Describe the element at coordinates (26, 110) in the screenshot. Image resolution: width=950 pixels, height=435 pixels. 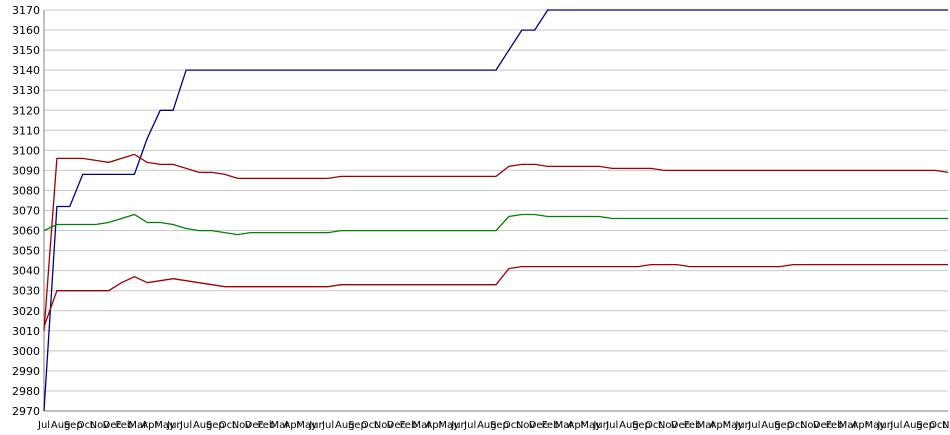
I see `y-tick-label: 3120` at that location.